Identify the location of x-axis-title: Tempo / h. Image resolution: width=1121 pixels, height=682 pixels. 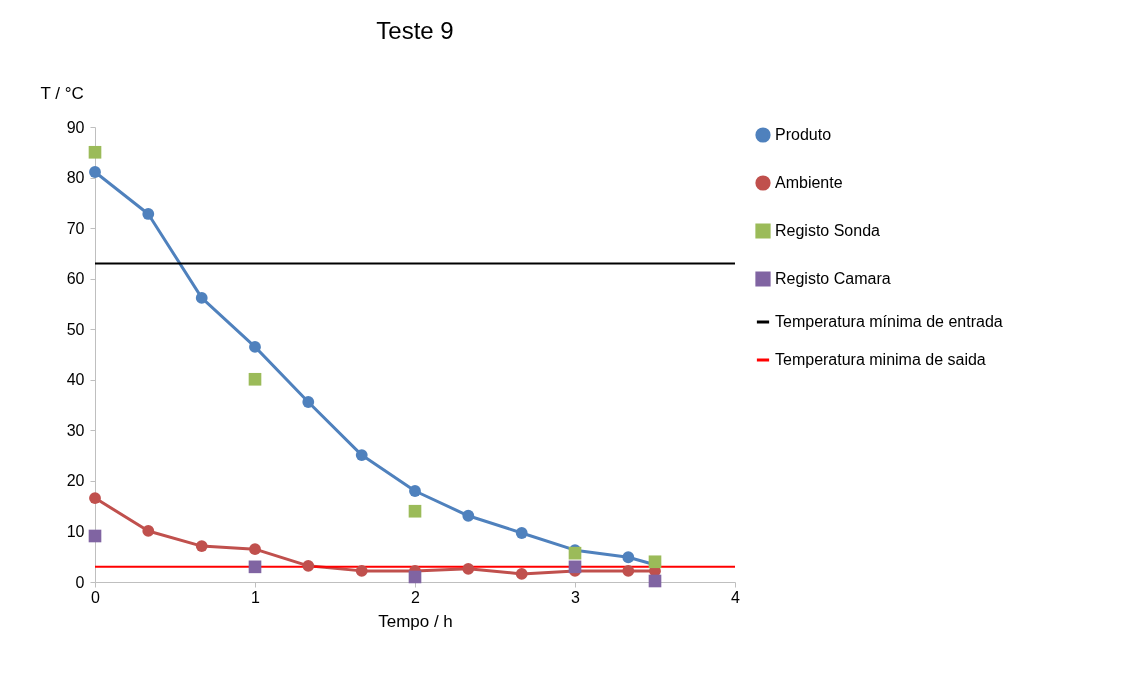
(415, 621).